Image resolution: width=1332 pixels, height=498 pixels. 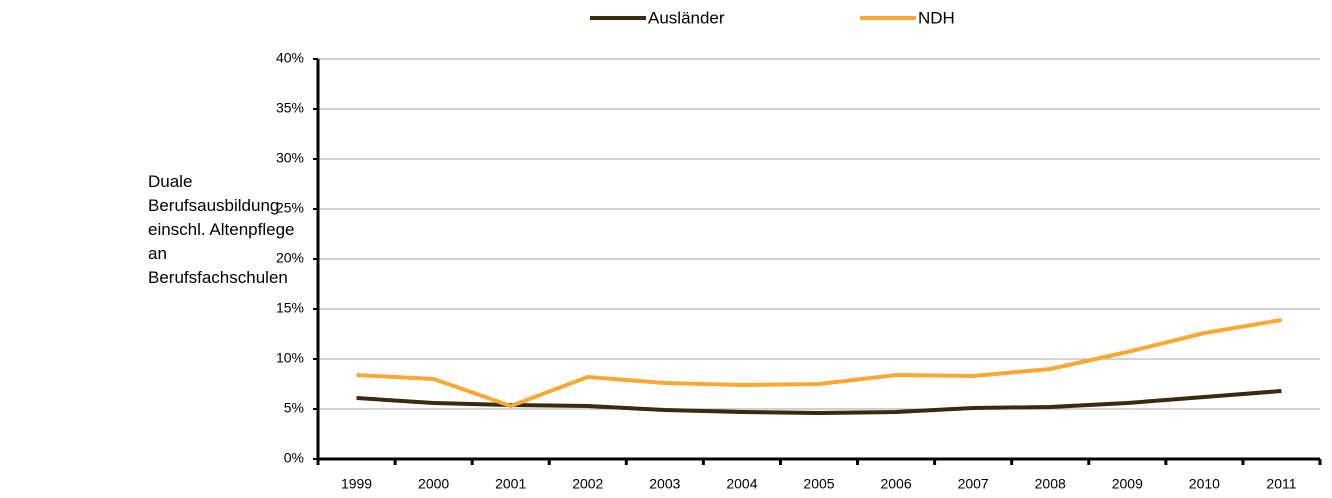 I want to click on y-tick-label: 0%, so click(x=294, y=458).